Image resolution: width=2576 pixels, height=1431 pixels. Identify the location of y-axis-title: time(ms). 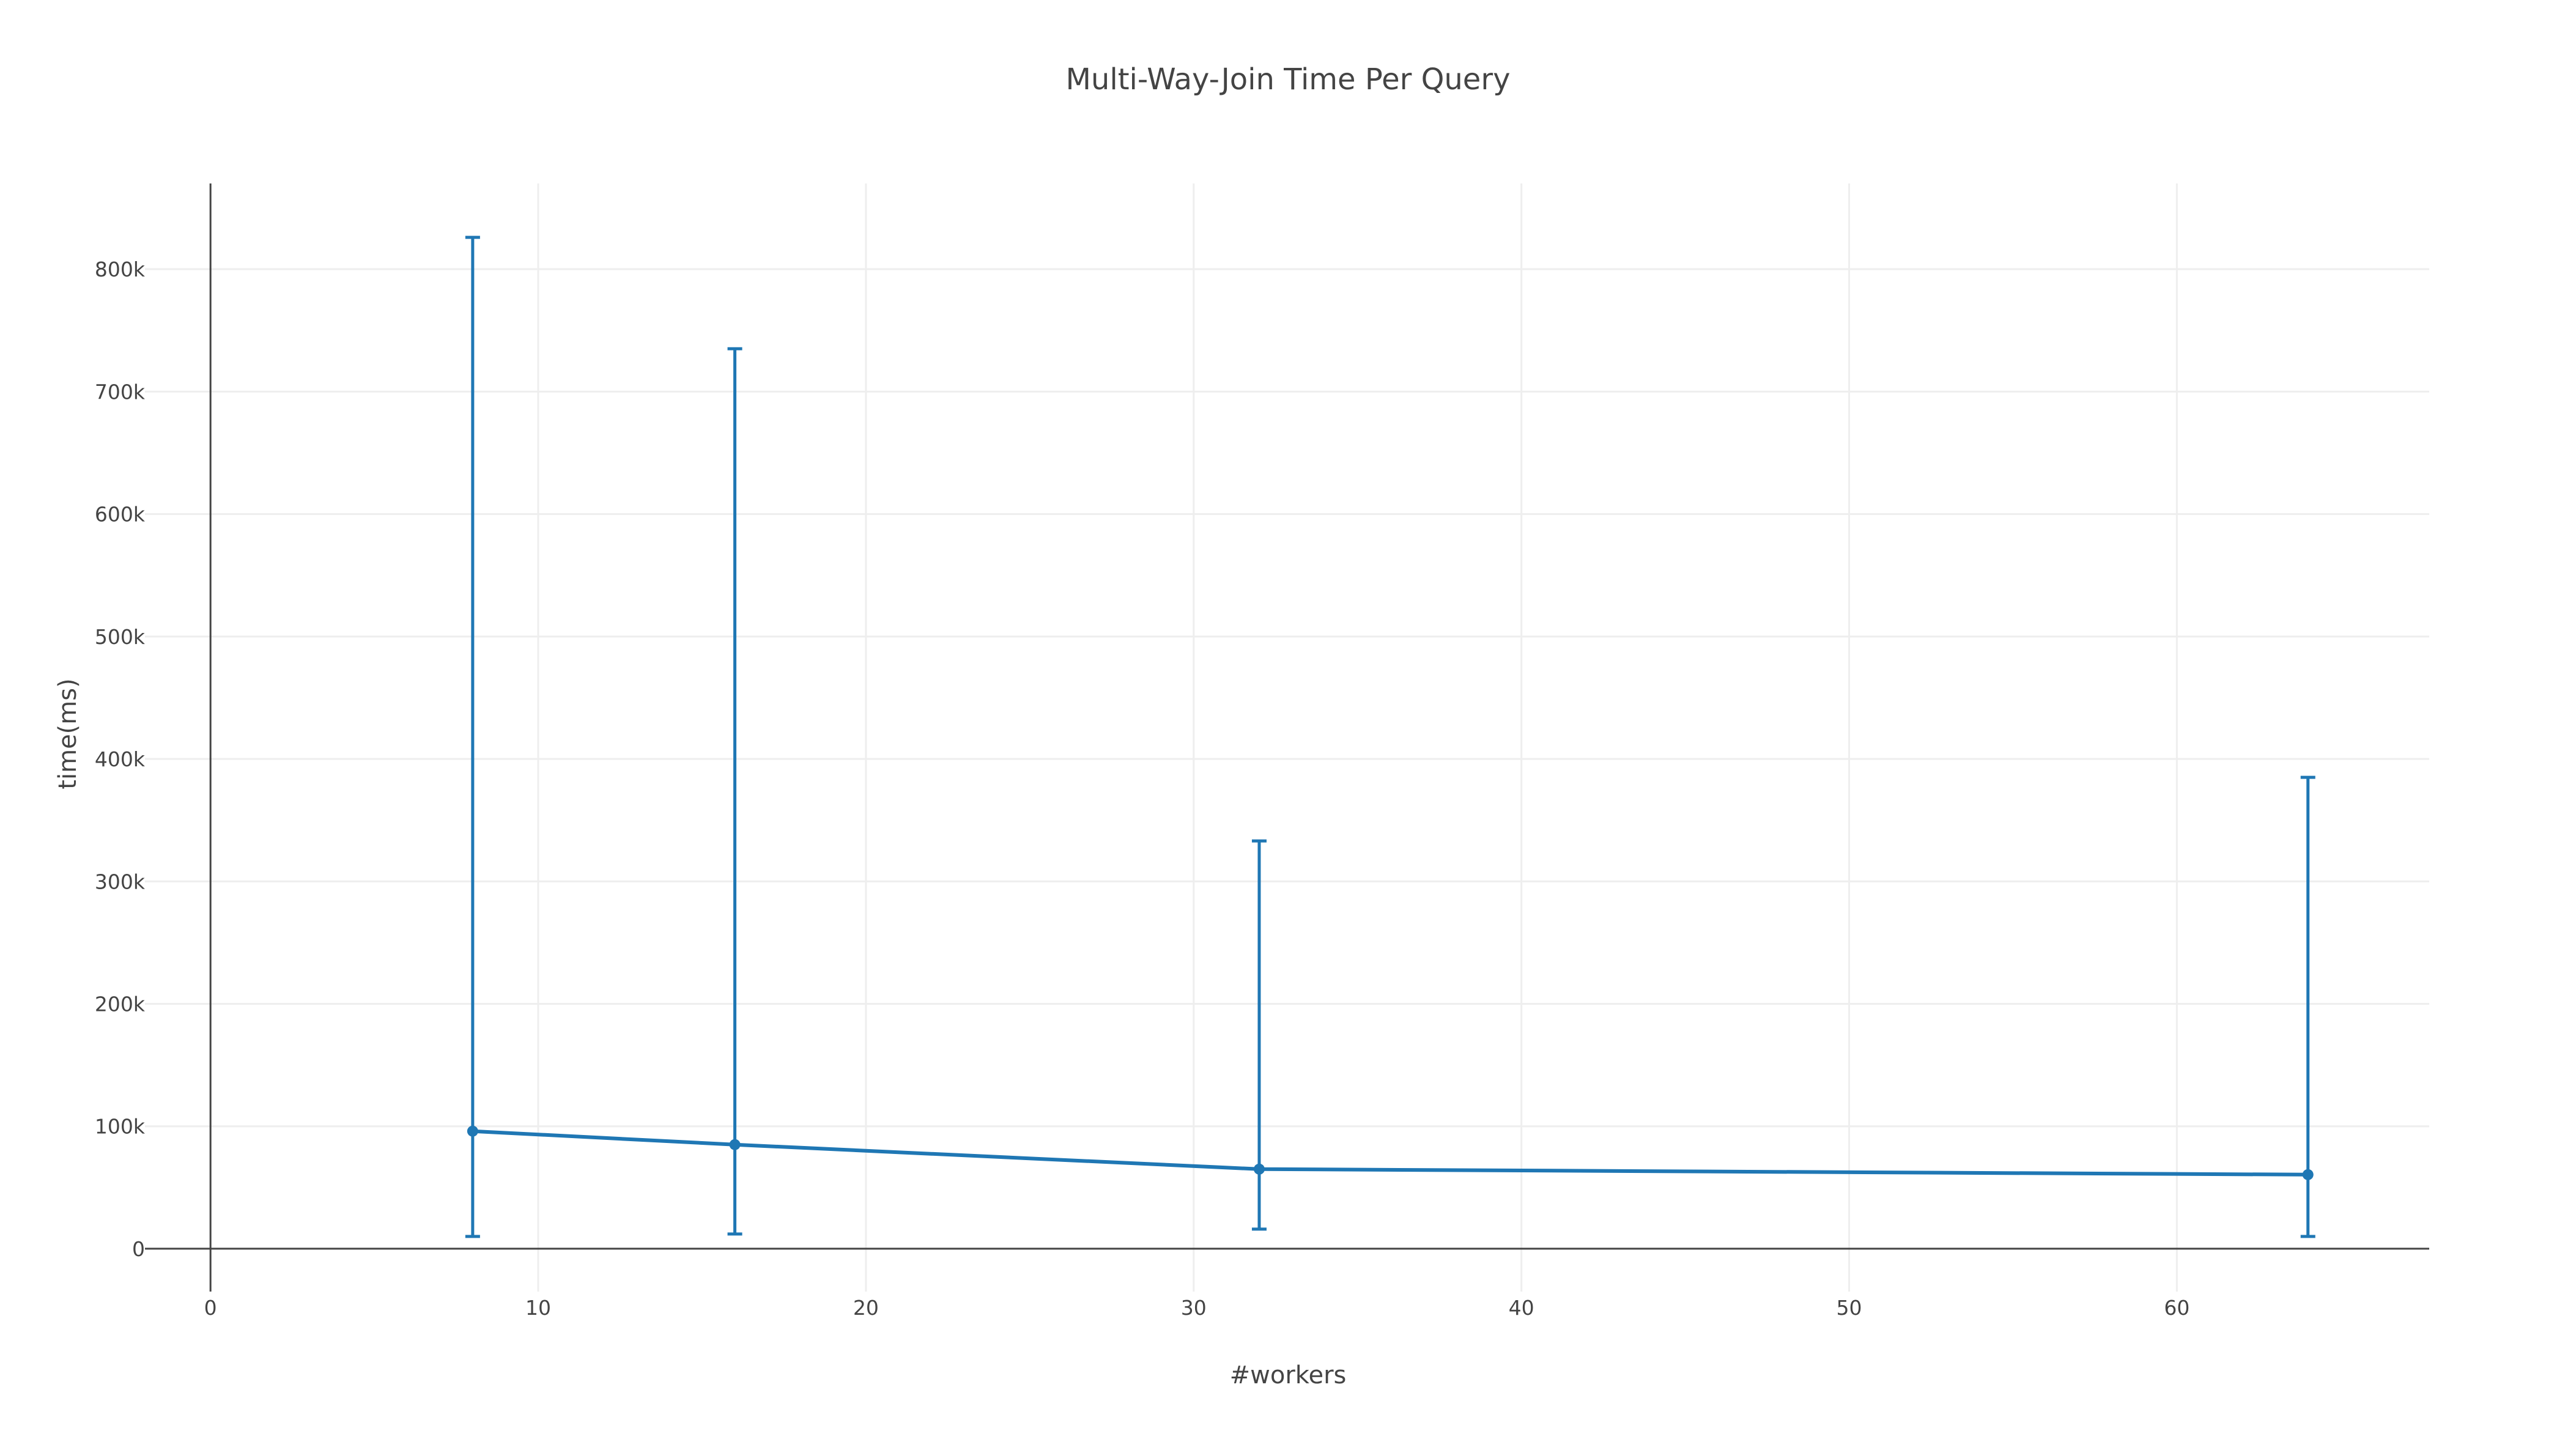
(68, 734).